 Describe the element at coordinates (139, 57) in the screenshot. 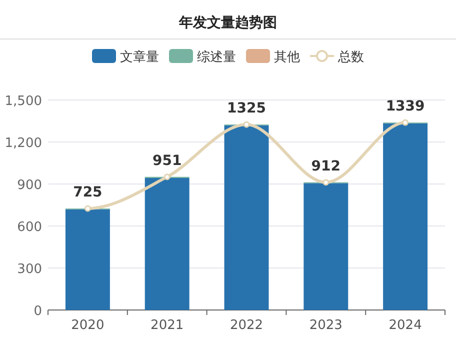

I see `legend-label: 文章量` at that location.